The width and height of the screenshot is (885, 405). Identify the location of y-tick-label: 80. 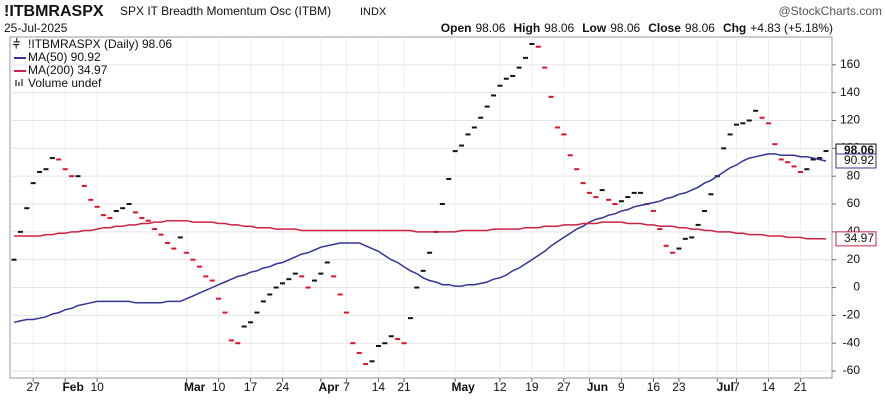
(854, 175).